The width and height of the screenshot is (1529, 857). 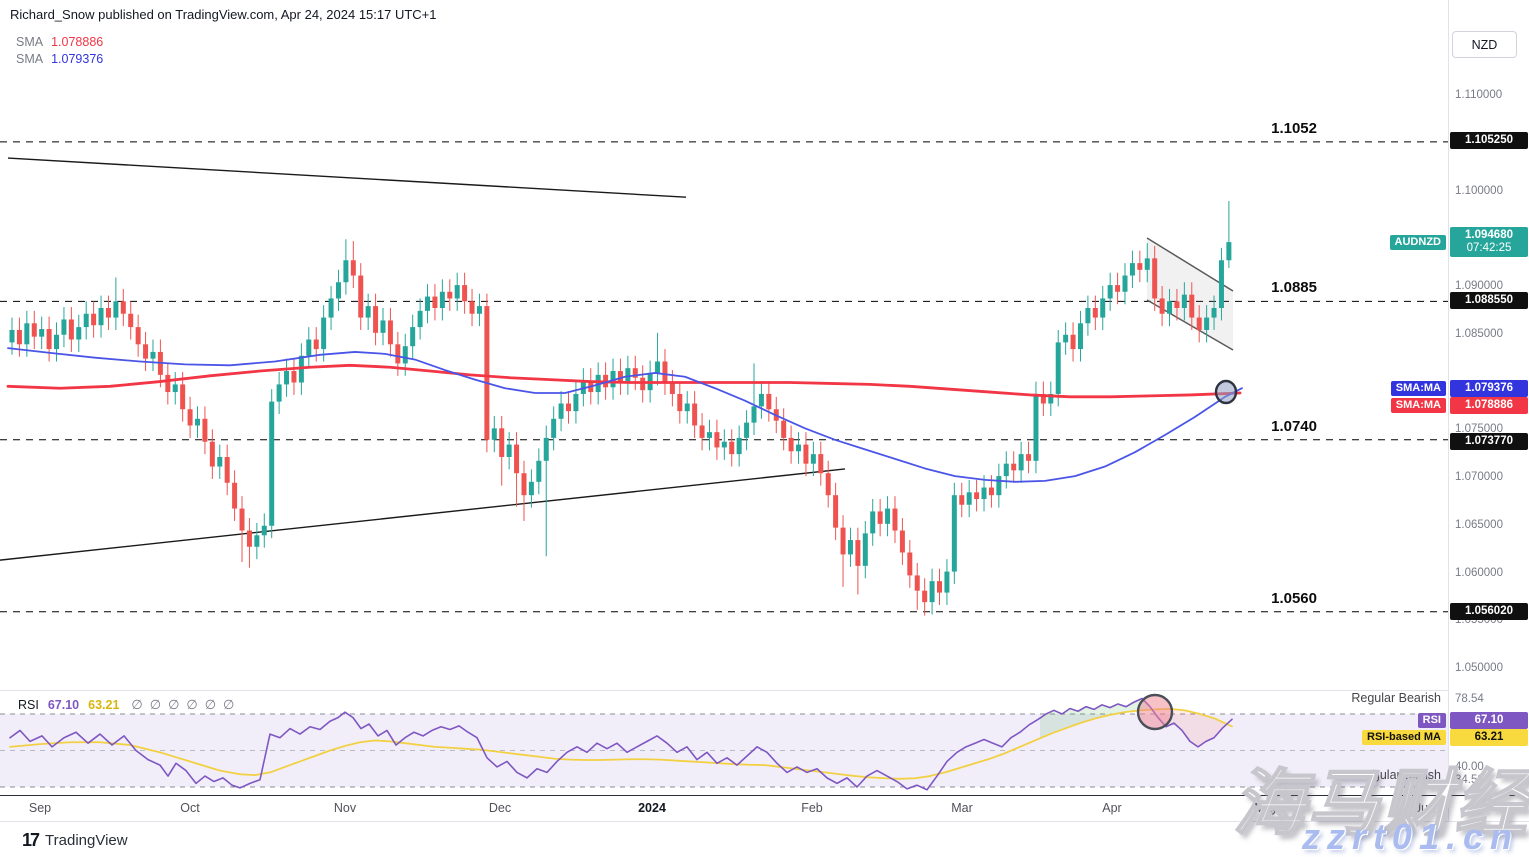 I want to click on tradingview-logo-icon: 17, so click(x=31, y=840).